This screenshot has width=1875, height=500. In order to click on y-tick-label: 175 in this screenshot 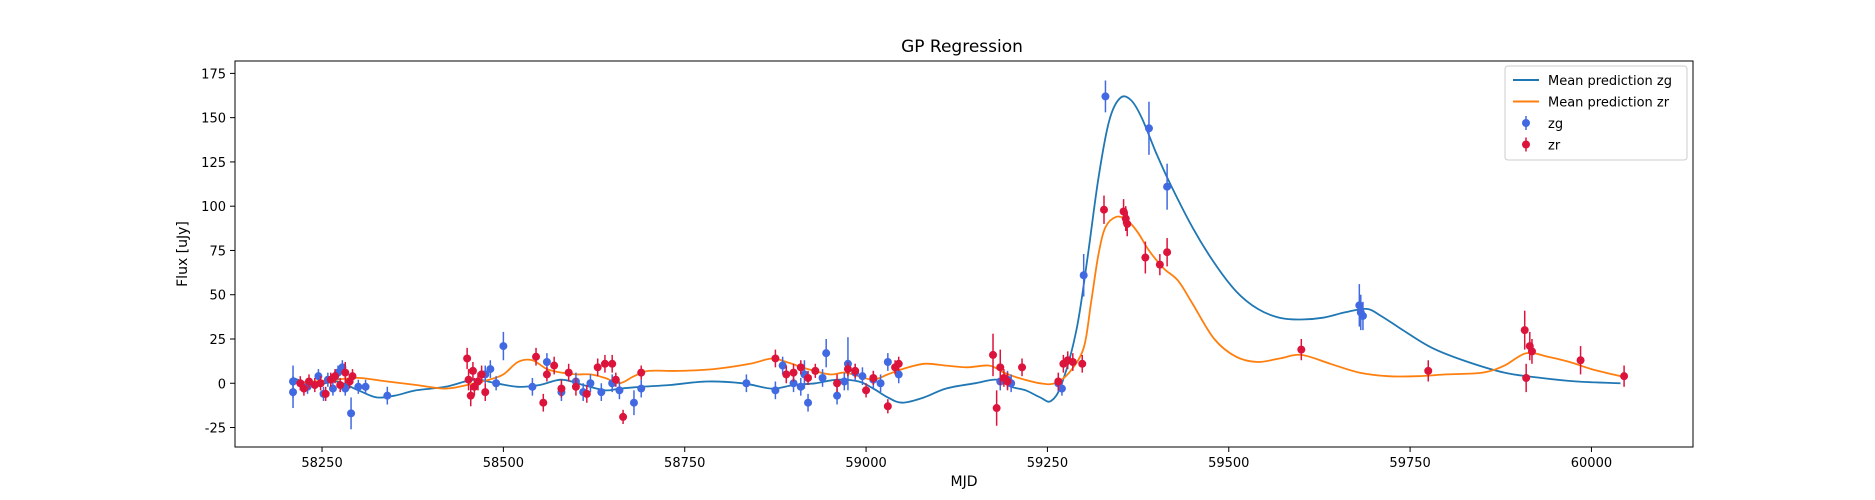, I will do `click(213, 74)`.